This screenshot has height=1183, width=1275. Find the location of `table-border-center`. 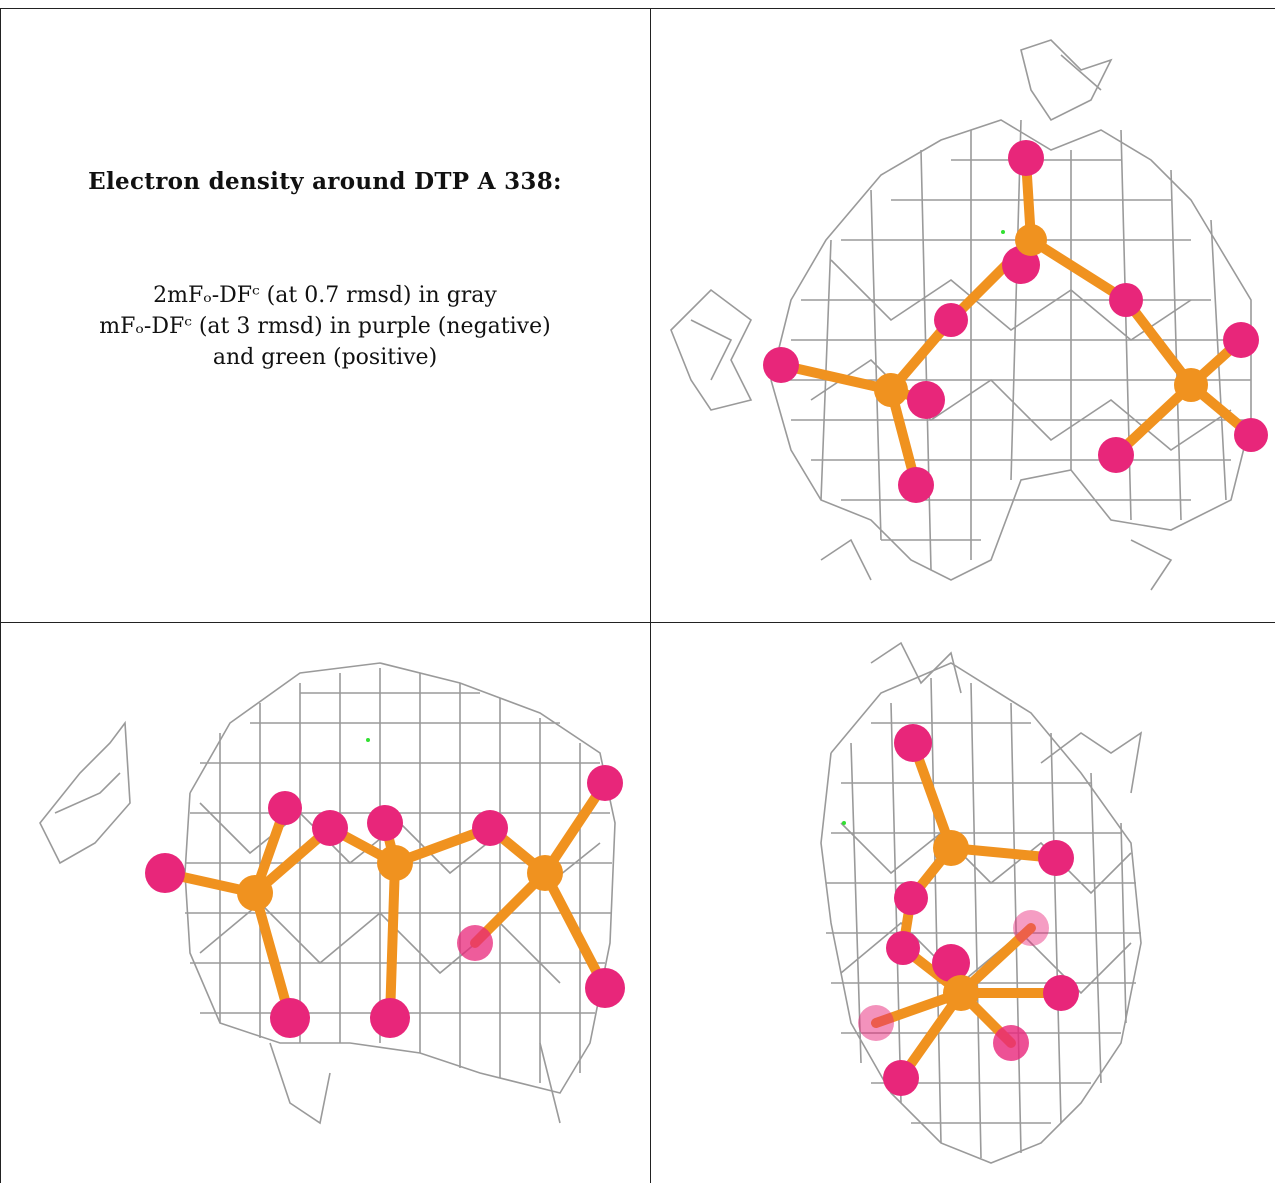

table-border-center is located at coordinates (650, 595).